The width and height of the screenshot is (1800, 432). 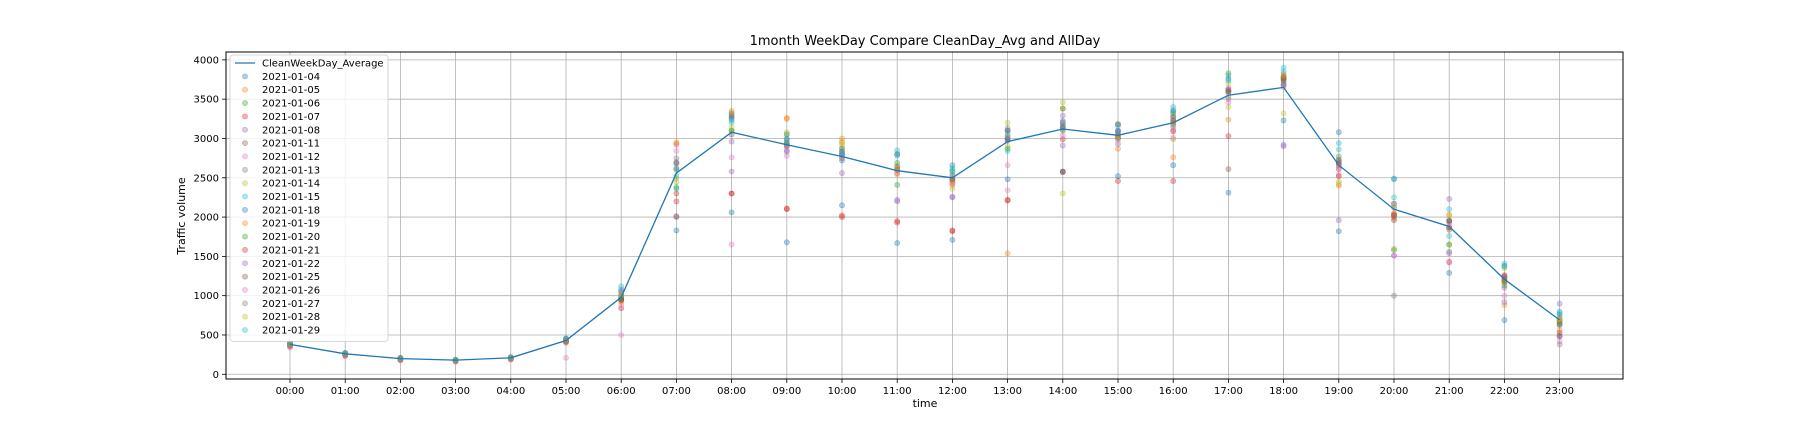 What do you see at coordinates (1173, 391) in the screenshot?
I see `x-tick-label: 16:00` at bounding box center [1173, 391].